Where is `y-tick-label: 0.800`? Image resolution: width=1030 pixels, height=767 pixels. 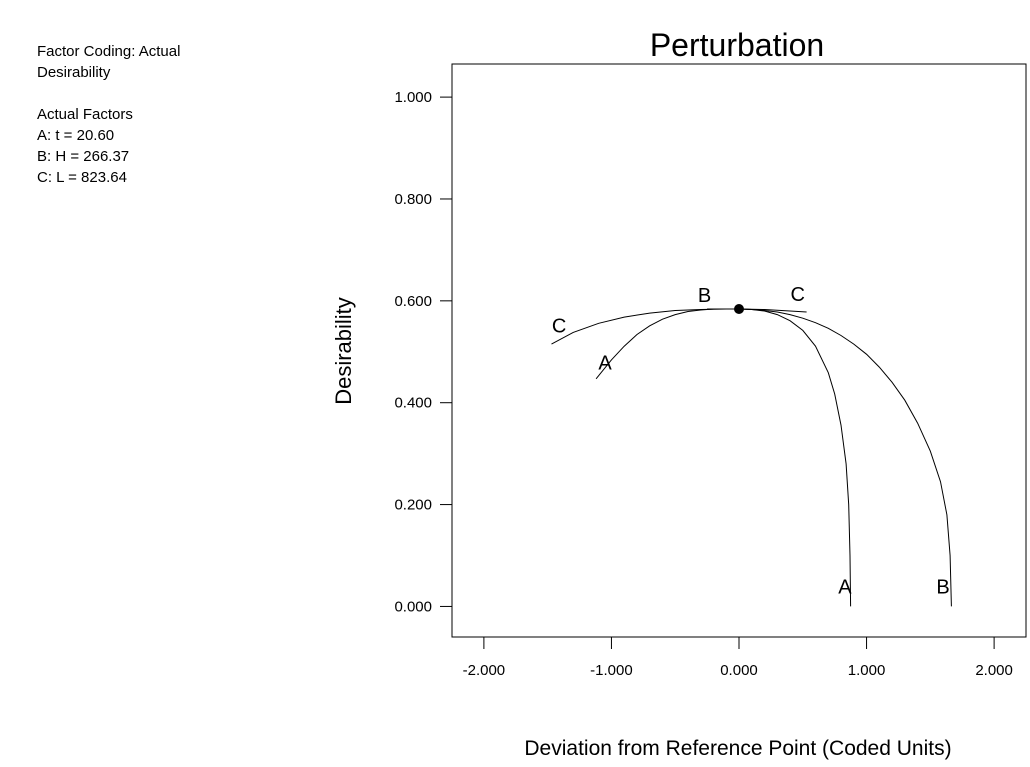 y-tick-label: 0.800 is located at coordinates (413, 199).